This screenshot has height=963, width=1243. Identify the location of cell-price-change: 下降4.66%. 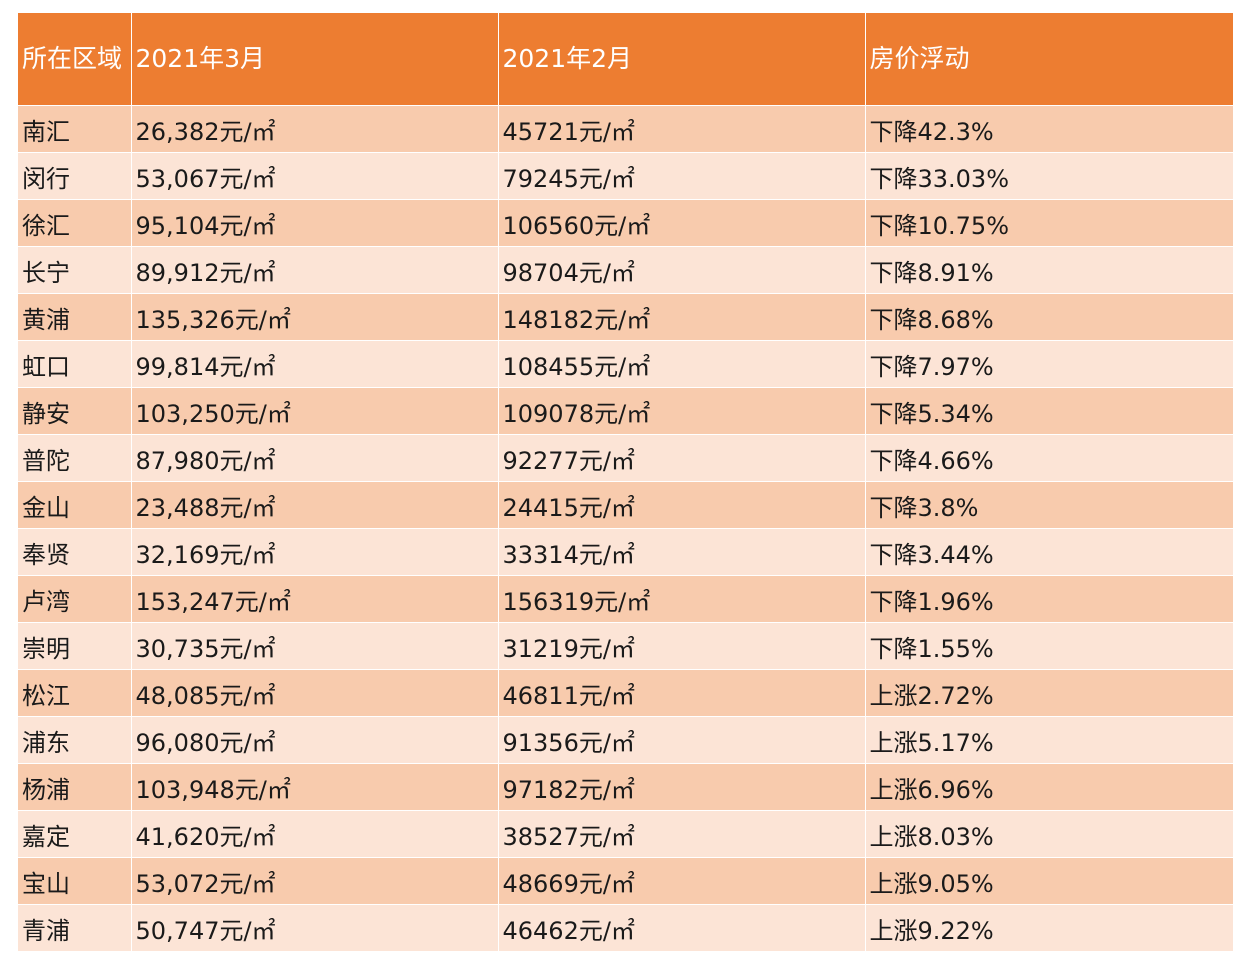
(1049, 458).